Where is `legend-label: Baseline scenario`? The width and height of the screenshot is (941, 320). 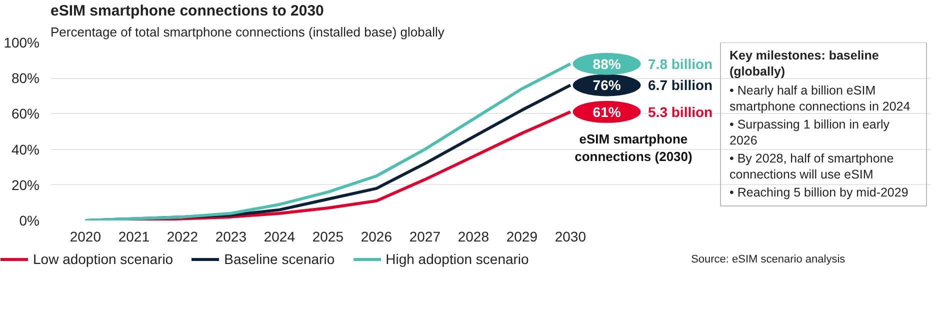
legend-label: Baseline scenario is located at coordinates (279, 259).